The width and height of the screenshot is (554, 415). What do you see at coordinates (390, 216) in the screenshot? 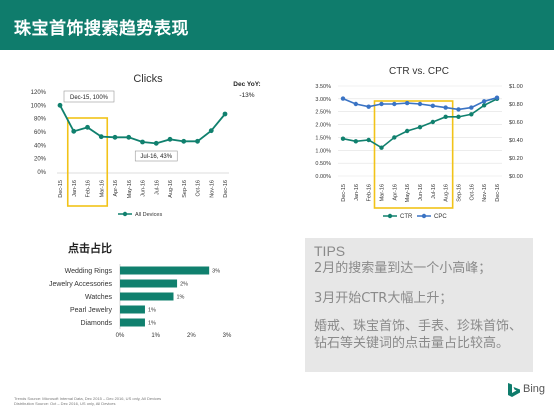
I see `ctr-legend-marker` at bounding box center [390, 216].